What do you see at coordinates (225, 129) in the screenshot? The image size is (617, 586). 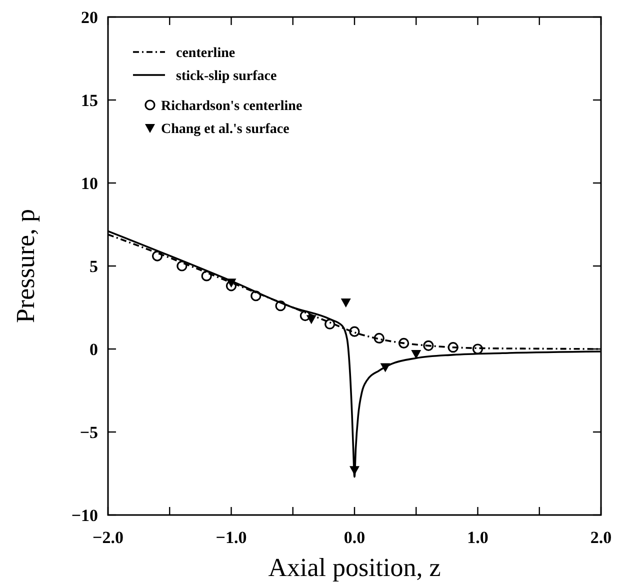 I see `legend-label: Chang et al.'s surface` at bounding box center [225, 129].